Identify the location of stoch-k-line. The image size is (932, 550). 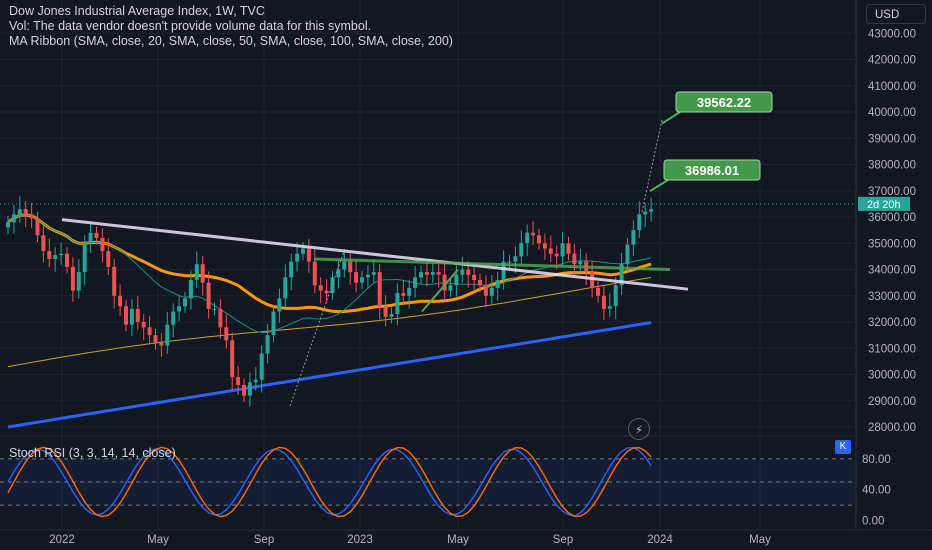
(329, 481).